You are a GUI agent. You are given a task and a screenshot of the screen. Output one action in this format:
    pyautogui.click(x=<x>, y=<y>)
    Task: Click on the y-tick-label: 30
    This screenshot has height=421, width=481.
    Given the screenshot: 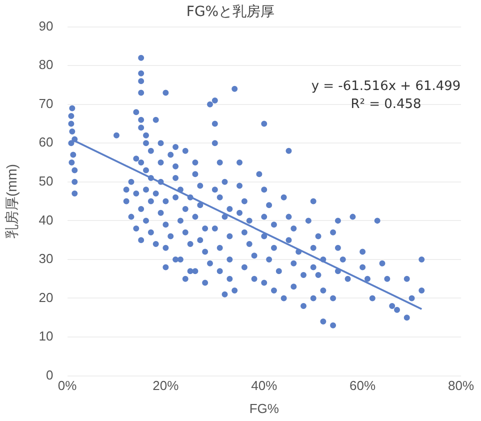 What is the action you would take?
    pyautogui.click(x=46, y=258)
    